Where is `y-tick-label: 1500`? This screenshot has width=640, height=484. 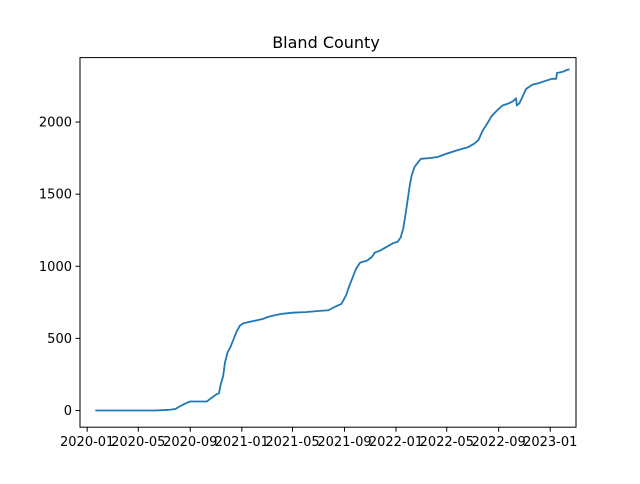 y-tick-label: 1500 is located at coordinates (55, 195).